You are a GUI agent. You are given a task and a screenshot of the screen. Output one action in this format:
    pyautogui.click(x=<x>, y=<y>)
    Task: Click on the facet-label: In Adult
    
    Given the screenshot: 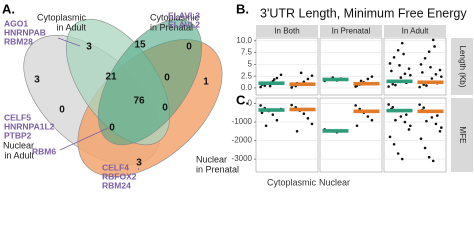 What is the action you would take?
    pyautogui.click(x=415, y=31)
    